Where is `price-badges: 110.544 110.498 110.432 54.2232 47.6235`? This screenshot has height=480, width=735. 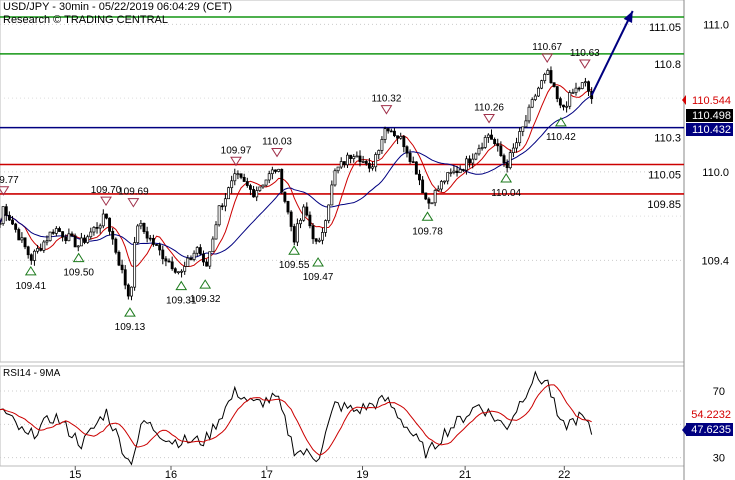 price-badges: 110.544 110.498 110.432 54.2232 47.6235 is located at coordinates (707, 265).